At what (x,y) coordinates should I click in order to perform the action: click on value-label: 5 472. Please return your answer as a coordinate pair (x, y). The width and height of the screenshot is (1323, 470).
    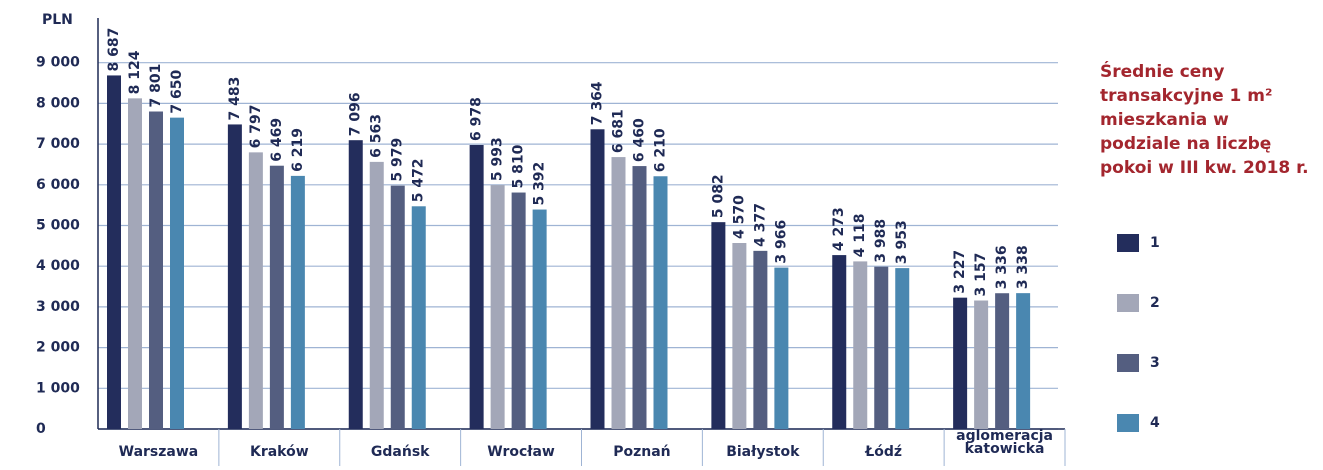
    Looking at the image, I should click on (419, 180).